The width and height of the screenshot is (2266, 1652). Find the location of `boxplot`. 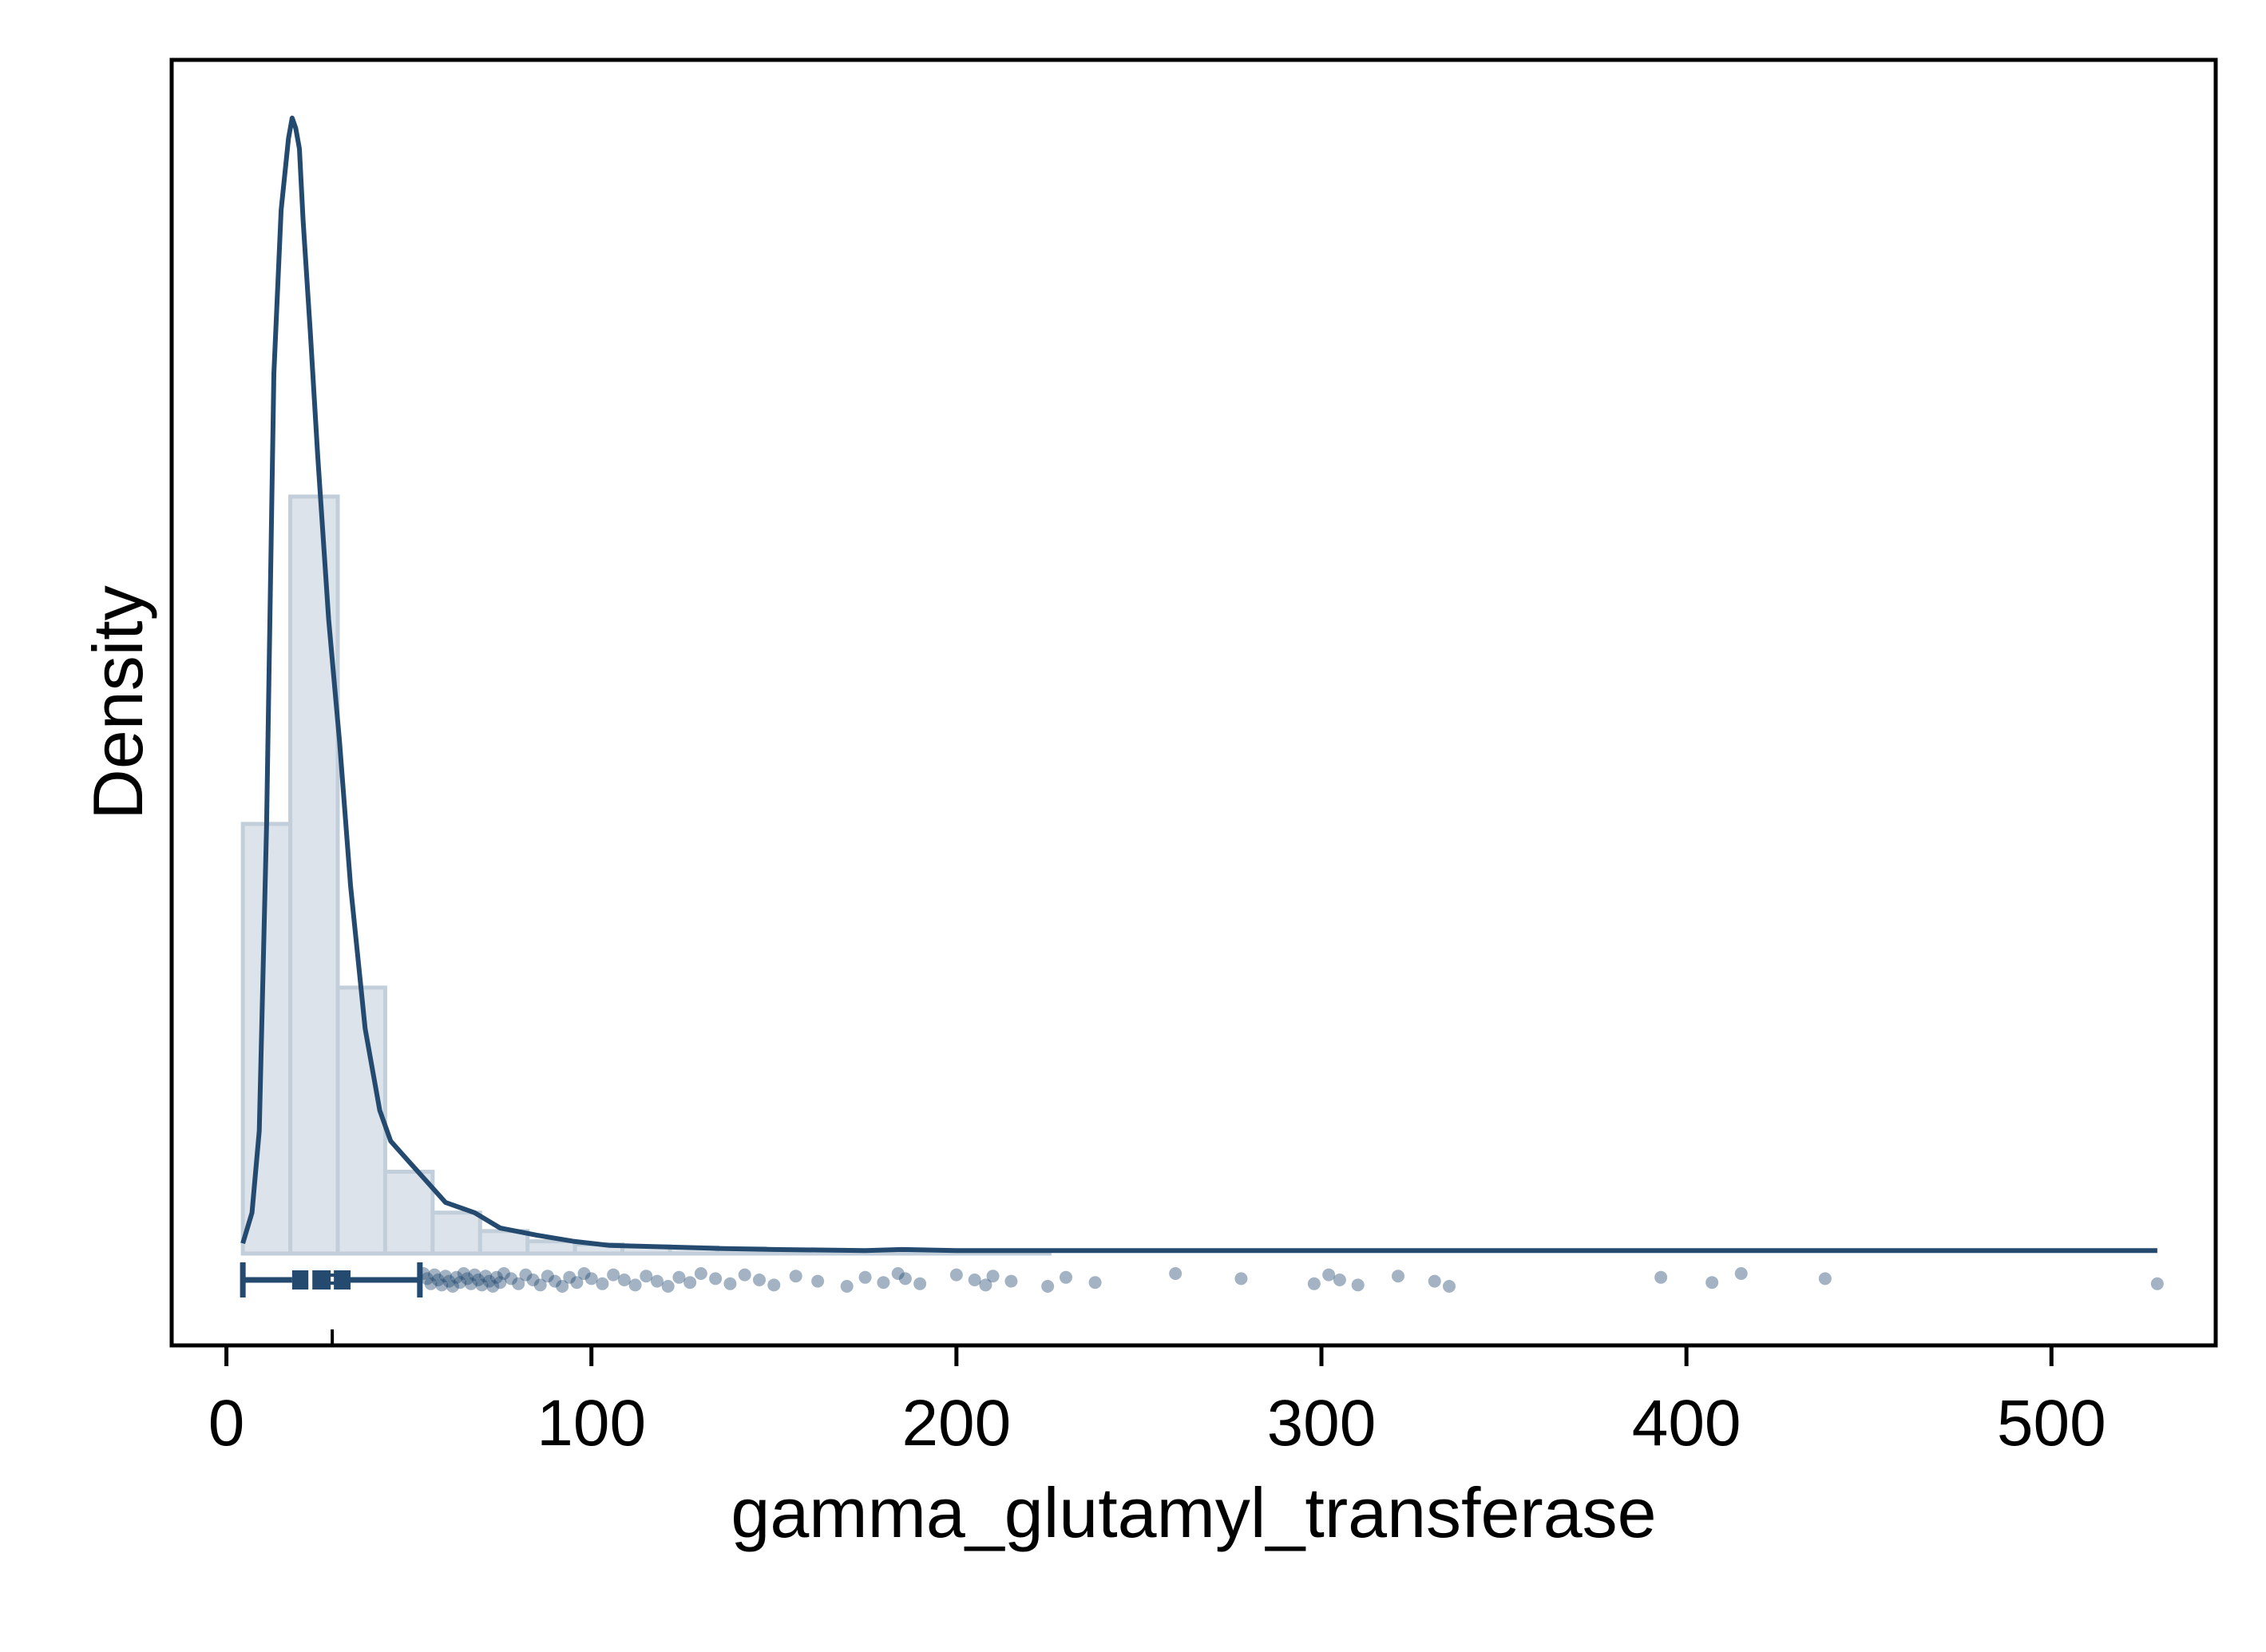

boxplot is located at coordinates (331, 1303).